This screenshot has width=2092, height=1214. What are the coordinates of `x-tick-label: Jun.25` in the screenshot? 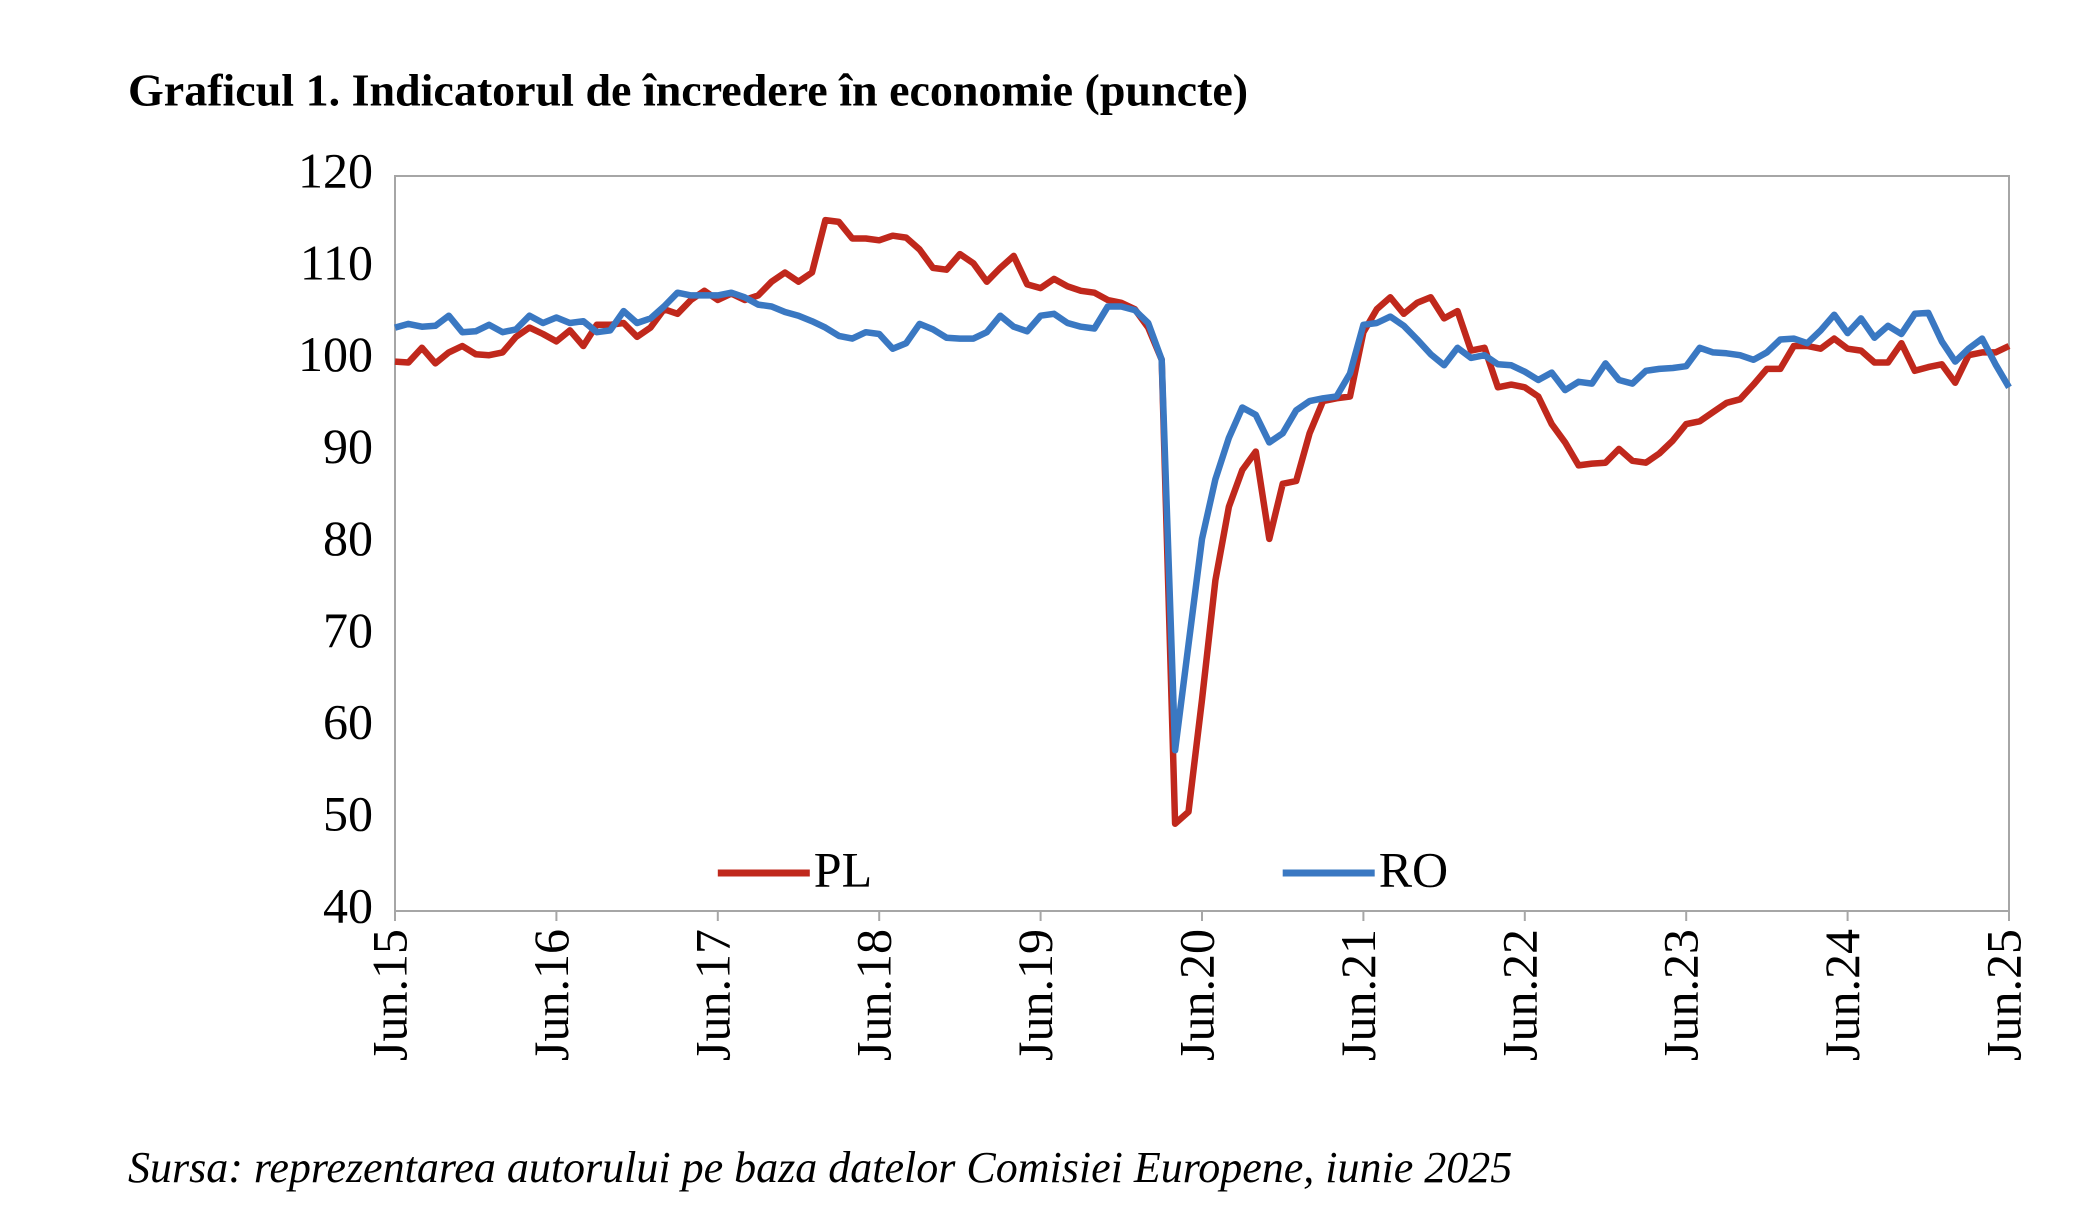 It's located at (2003, 995).